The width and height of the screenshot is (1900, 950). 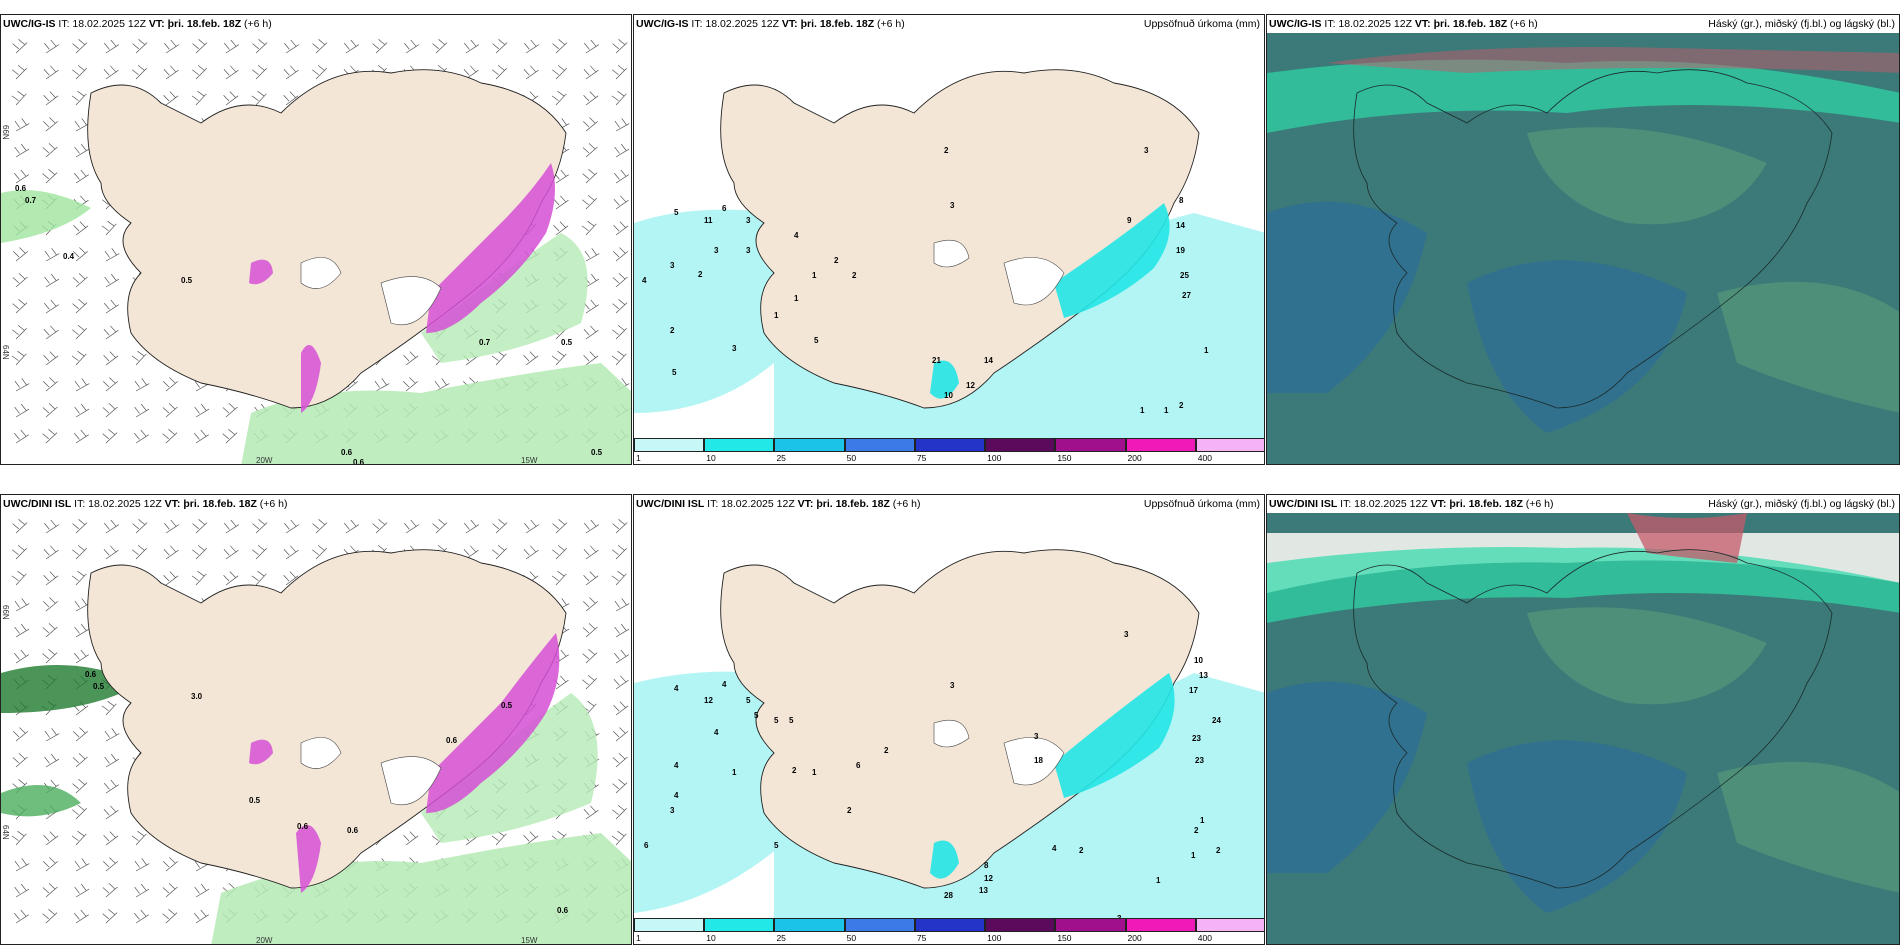 What do you see at coordinates (327, 792) in the screenshot?
I see `wind-value-labels: 0.6 0.5 3.0 0.5 0.6 0.6 0.6 0.5 0.6` at bounding box center [327, 792].